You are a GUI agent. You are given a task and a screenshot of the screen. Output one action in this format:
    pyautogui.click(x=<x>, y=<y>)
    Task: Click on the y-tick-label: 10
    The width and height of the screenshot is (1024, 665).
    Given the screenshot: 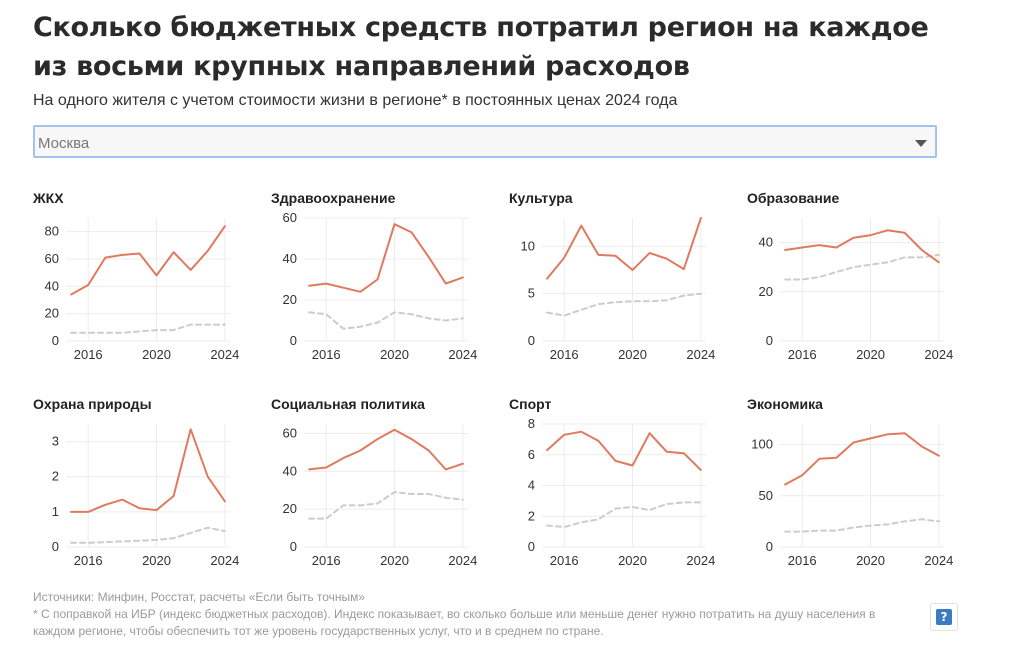 What is the action you would take?
    pyautogui.click(x=528, y=245)
    